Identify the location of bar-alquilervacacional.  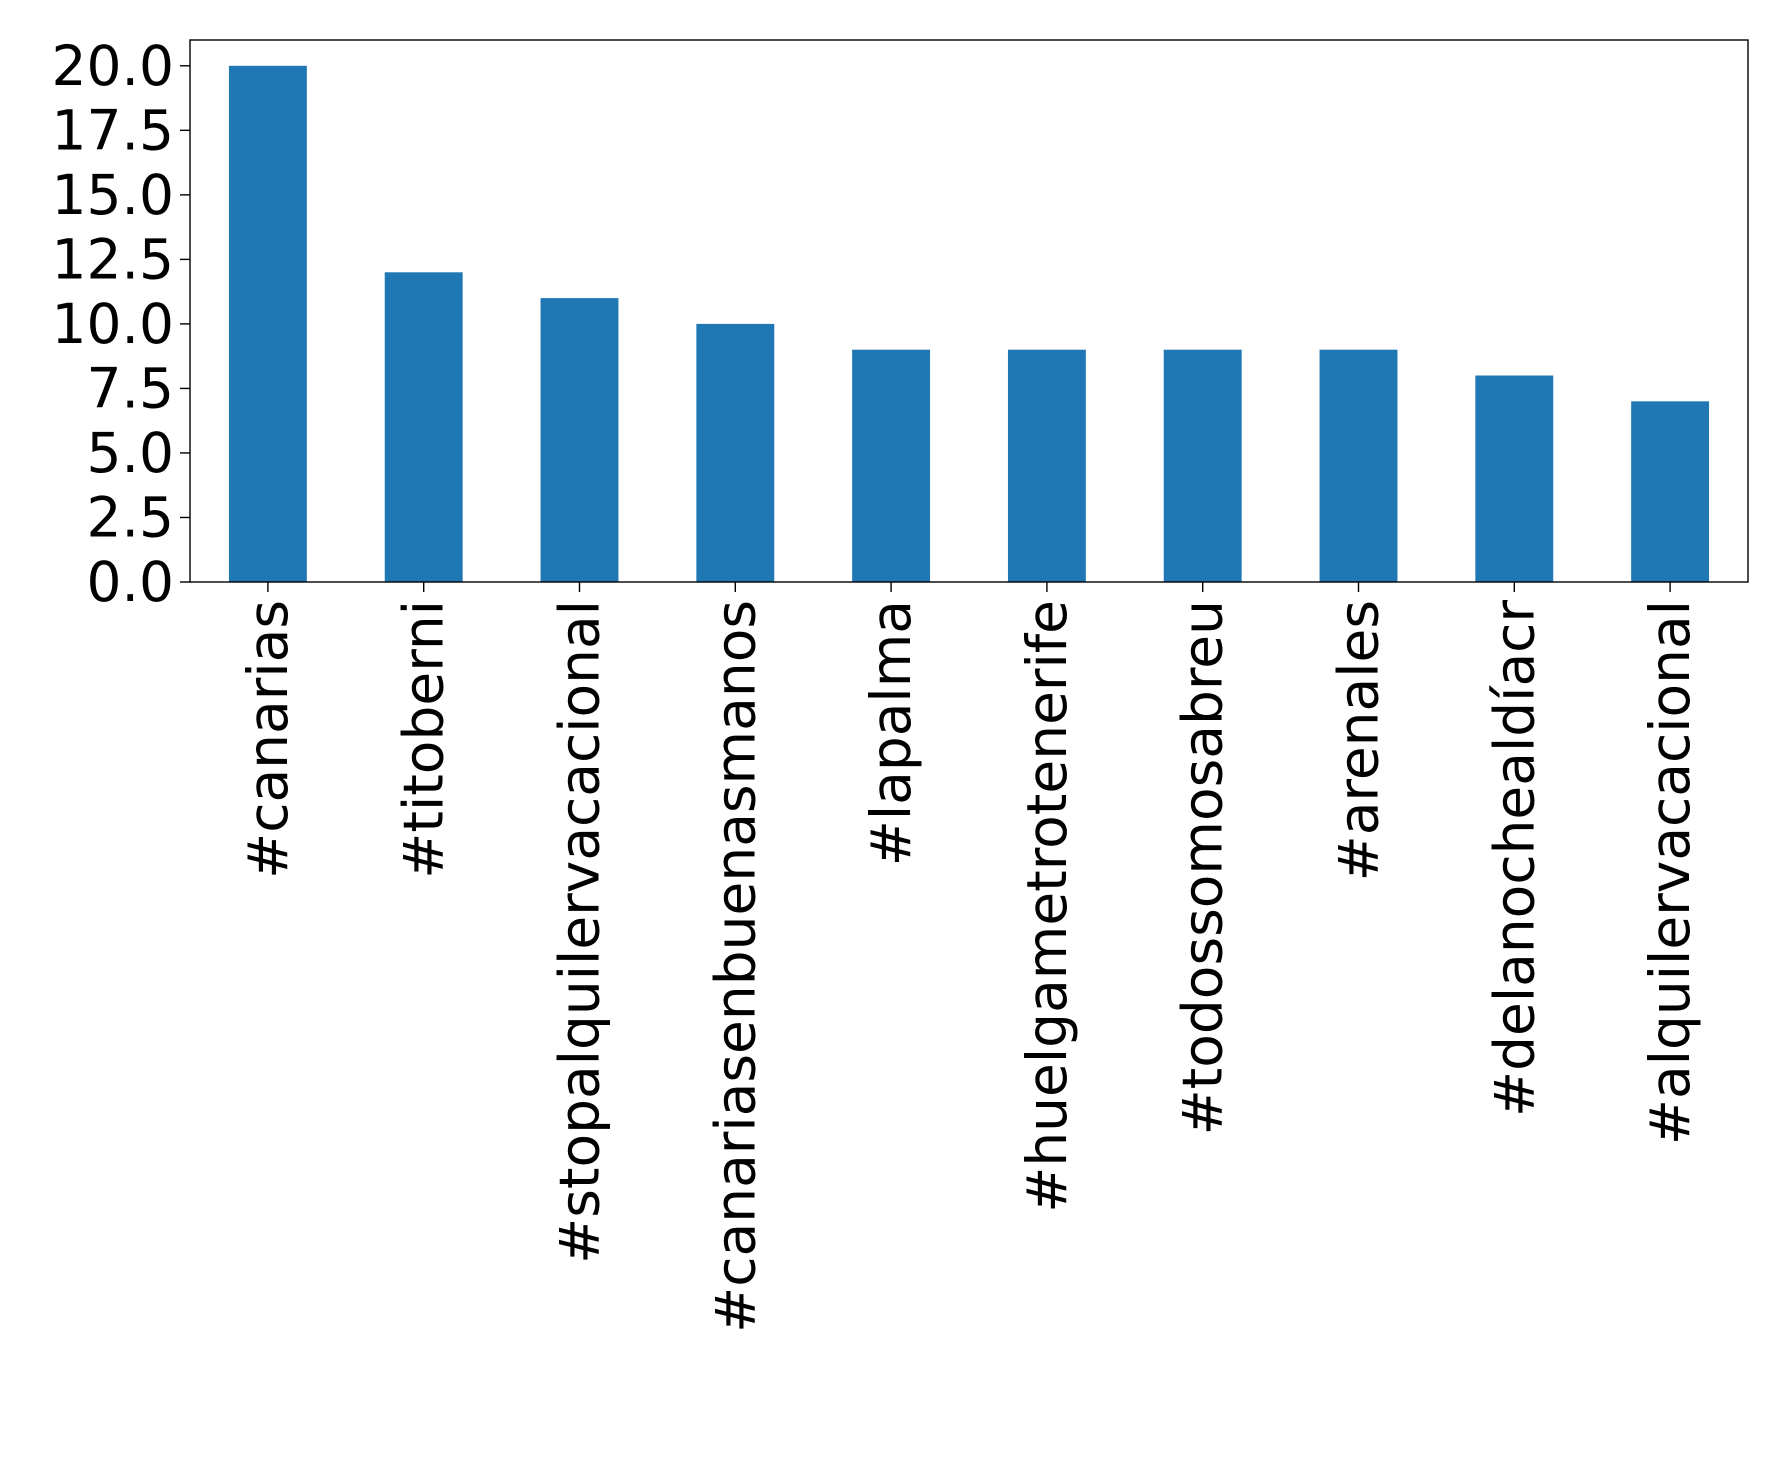
(1670, 491).